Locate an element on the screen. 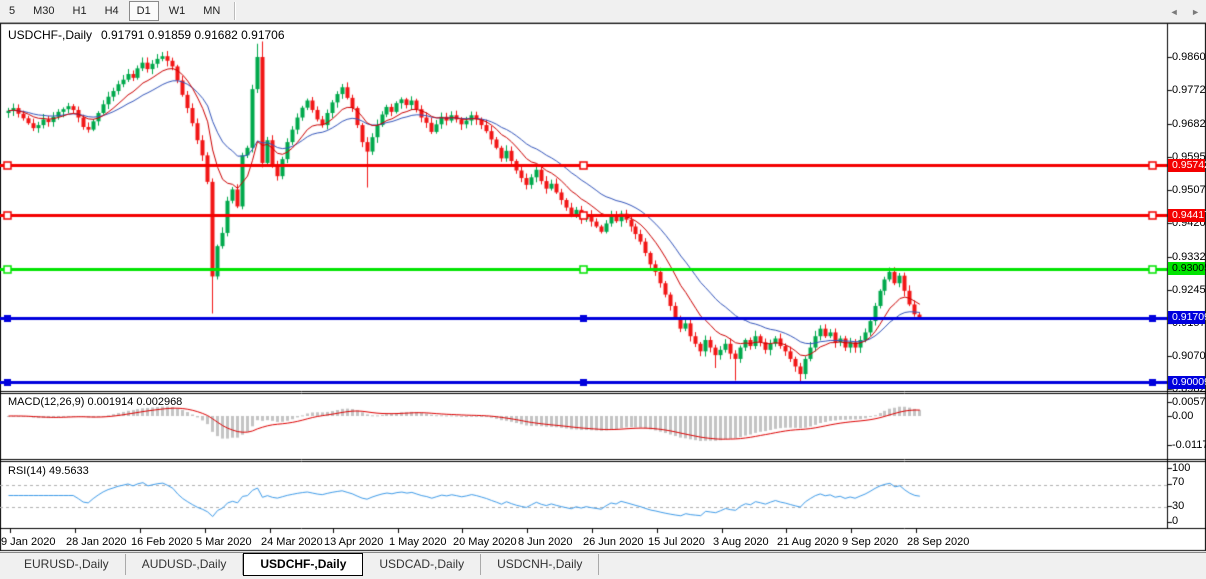  price-line-badge: 0.91709 is located at coordinates (1187, 318).